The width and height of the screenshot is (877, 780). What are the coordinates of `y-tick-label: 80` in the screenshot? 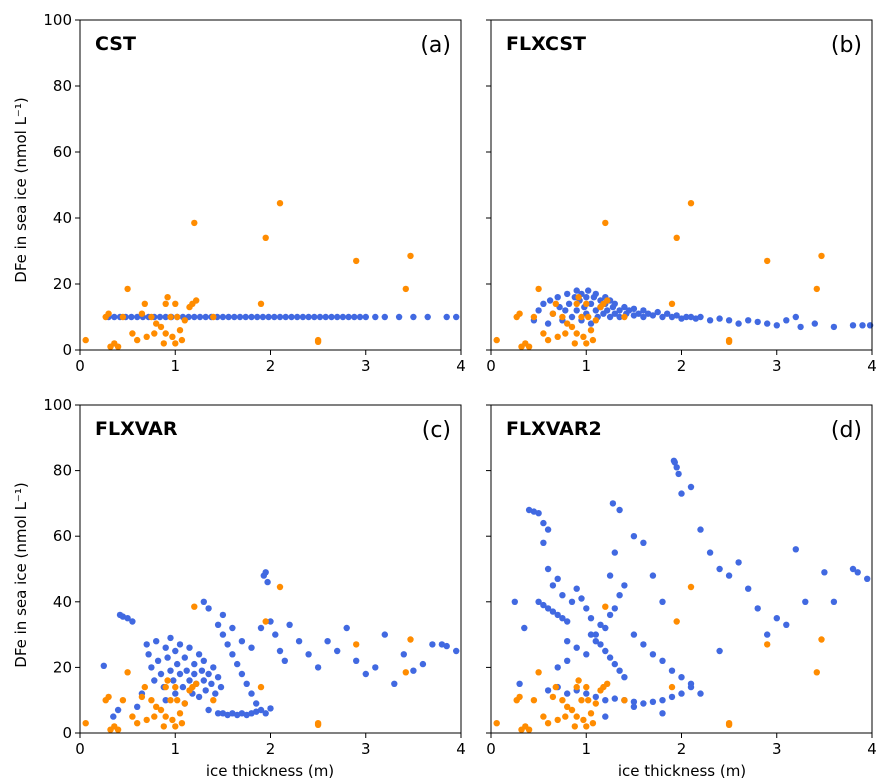 It's located at (62, 471).